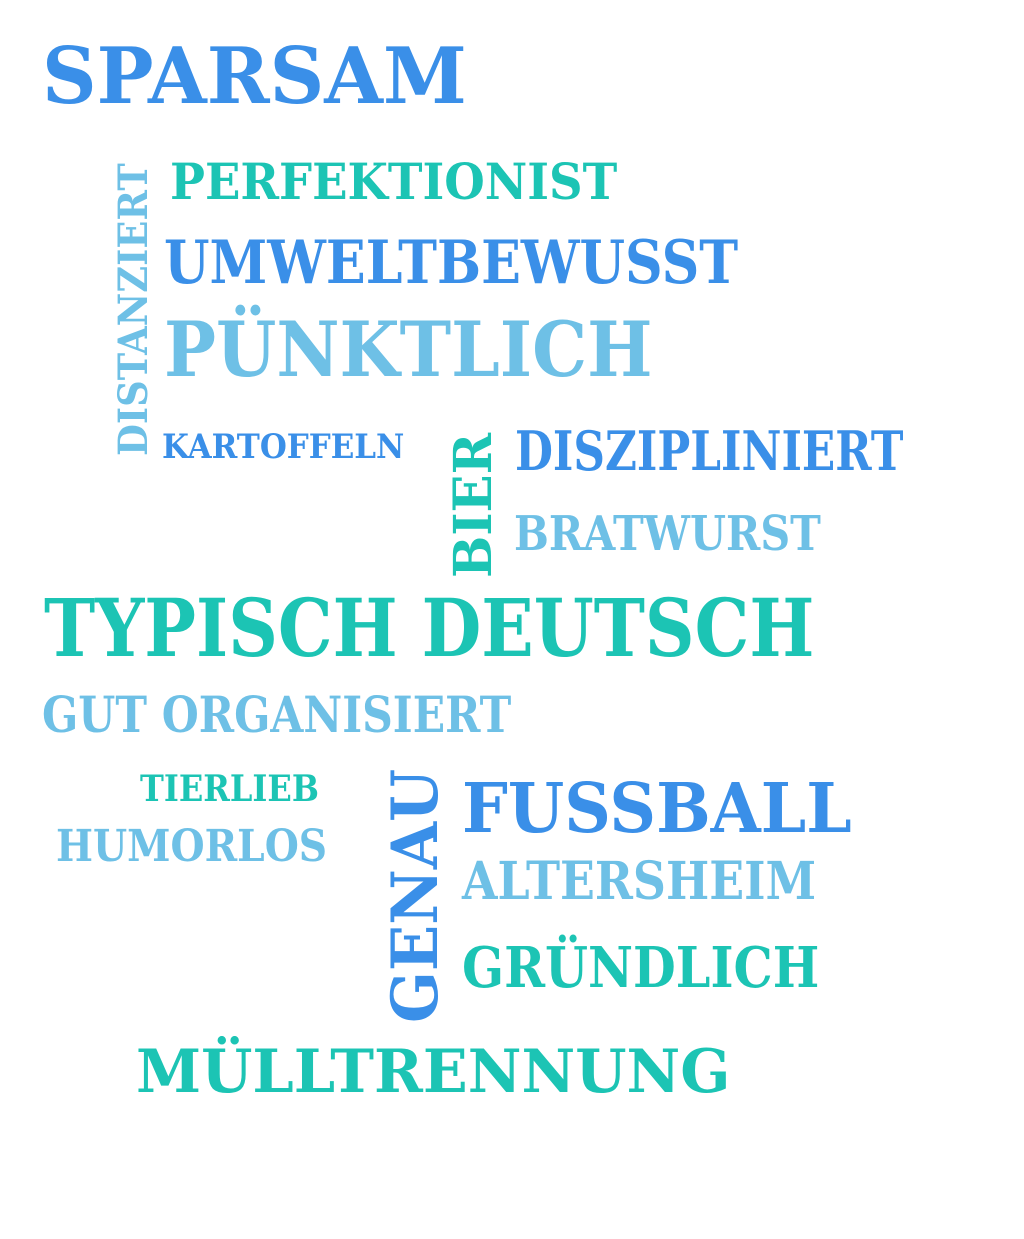 The width and height of the screenshot is (1024, 1239). Describe the element at coordinates (429, 628) in the screenshot. I see `word-typisch-deutsch: TYPISCH DEUTSCH` at that location.